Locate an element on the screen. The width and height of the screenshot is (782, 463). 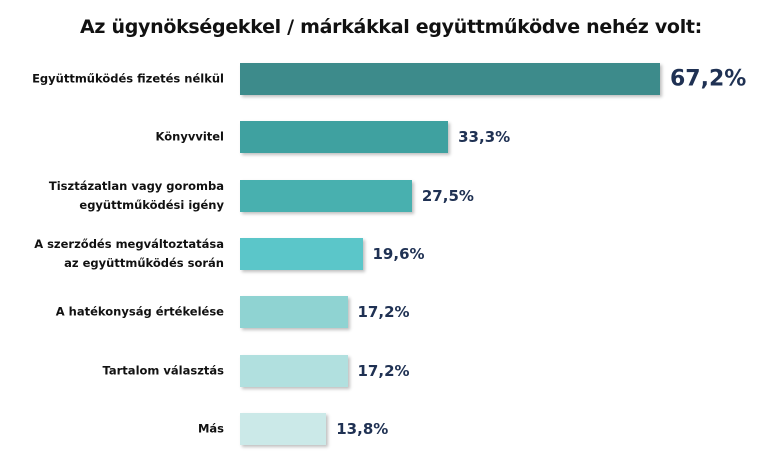
category-label: A hatékonyság értékelése is located at coordinates (139, 311).